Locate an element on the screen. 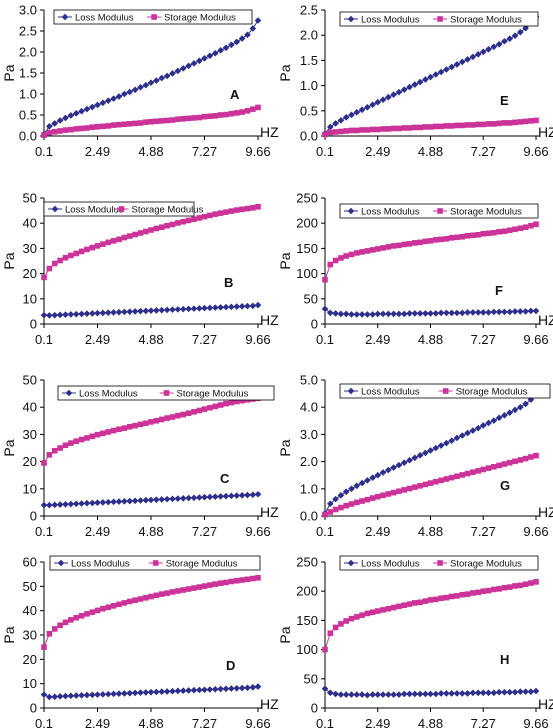 The width and height of the screenshot is (553, 728). legend: Loss Modulus Storage Modulus is located at coordinates (123, 209).